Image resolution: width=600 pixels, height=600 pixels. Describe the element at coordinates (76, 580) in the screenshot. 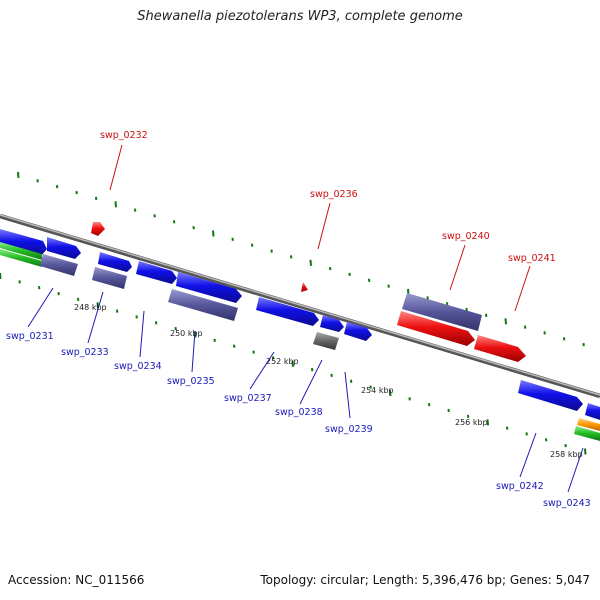

I see `accession-text: Accession: NC_011566` at that location.